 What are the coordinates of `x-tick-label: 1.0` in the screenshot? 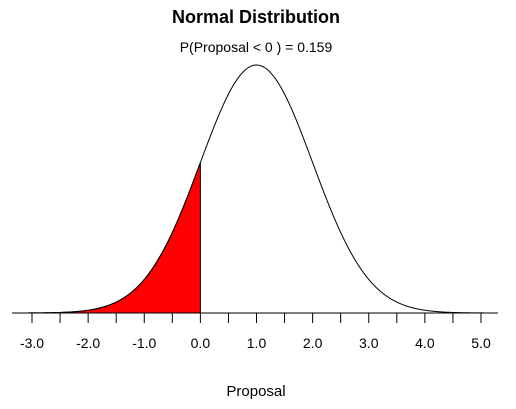 It's located at (257, 343).